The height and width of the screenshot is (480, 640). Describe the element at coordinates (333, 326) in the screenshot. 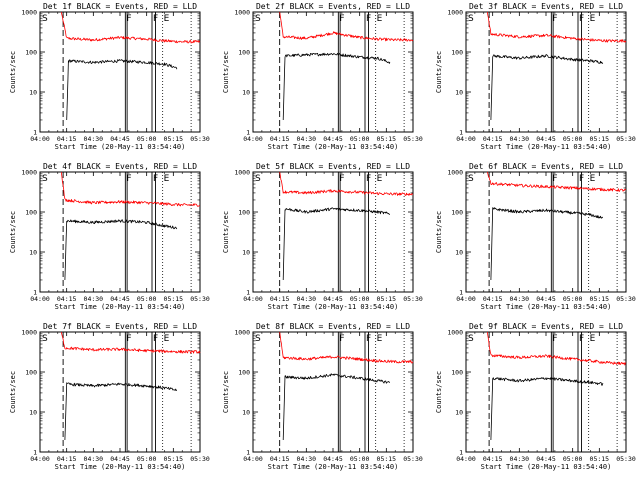

I see `panel-title: Det 8f BLACK = Events, RED = LLD` at that location.